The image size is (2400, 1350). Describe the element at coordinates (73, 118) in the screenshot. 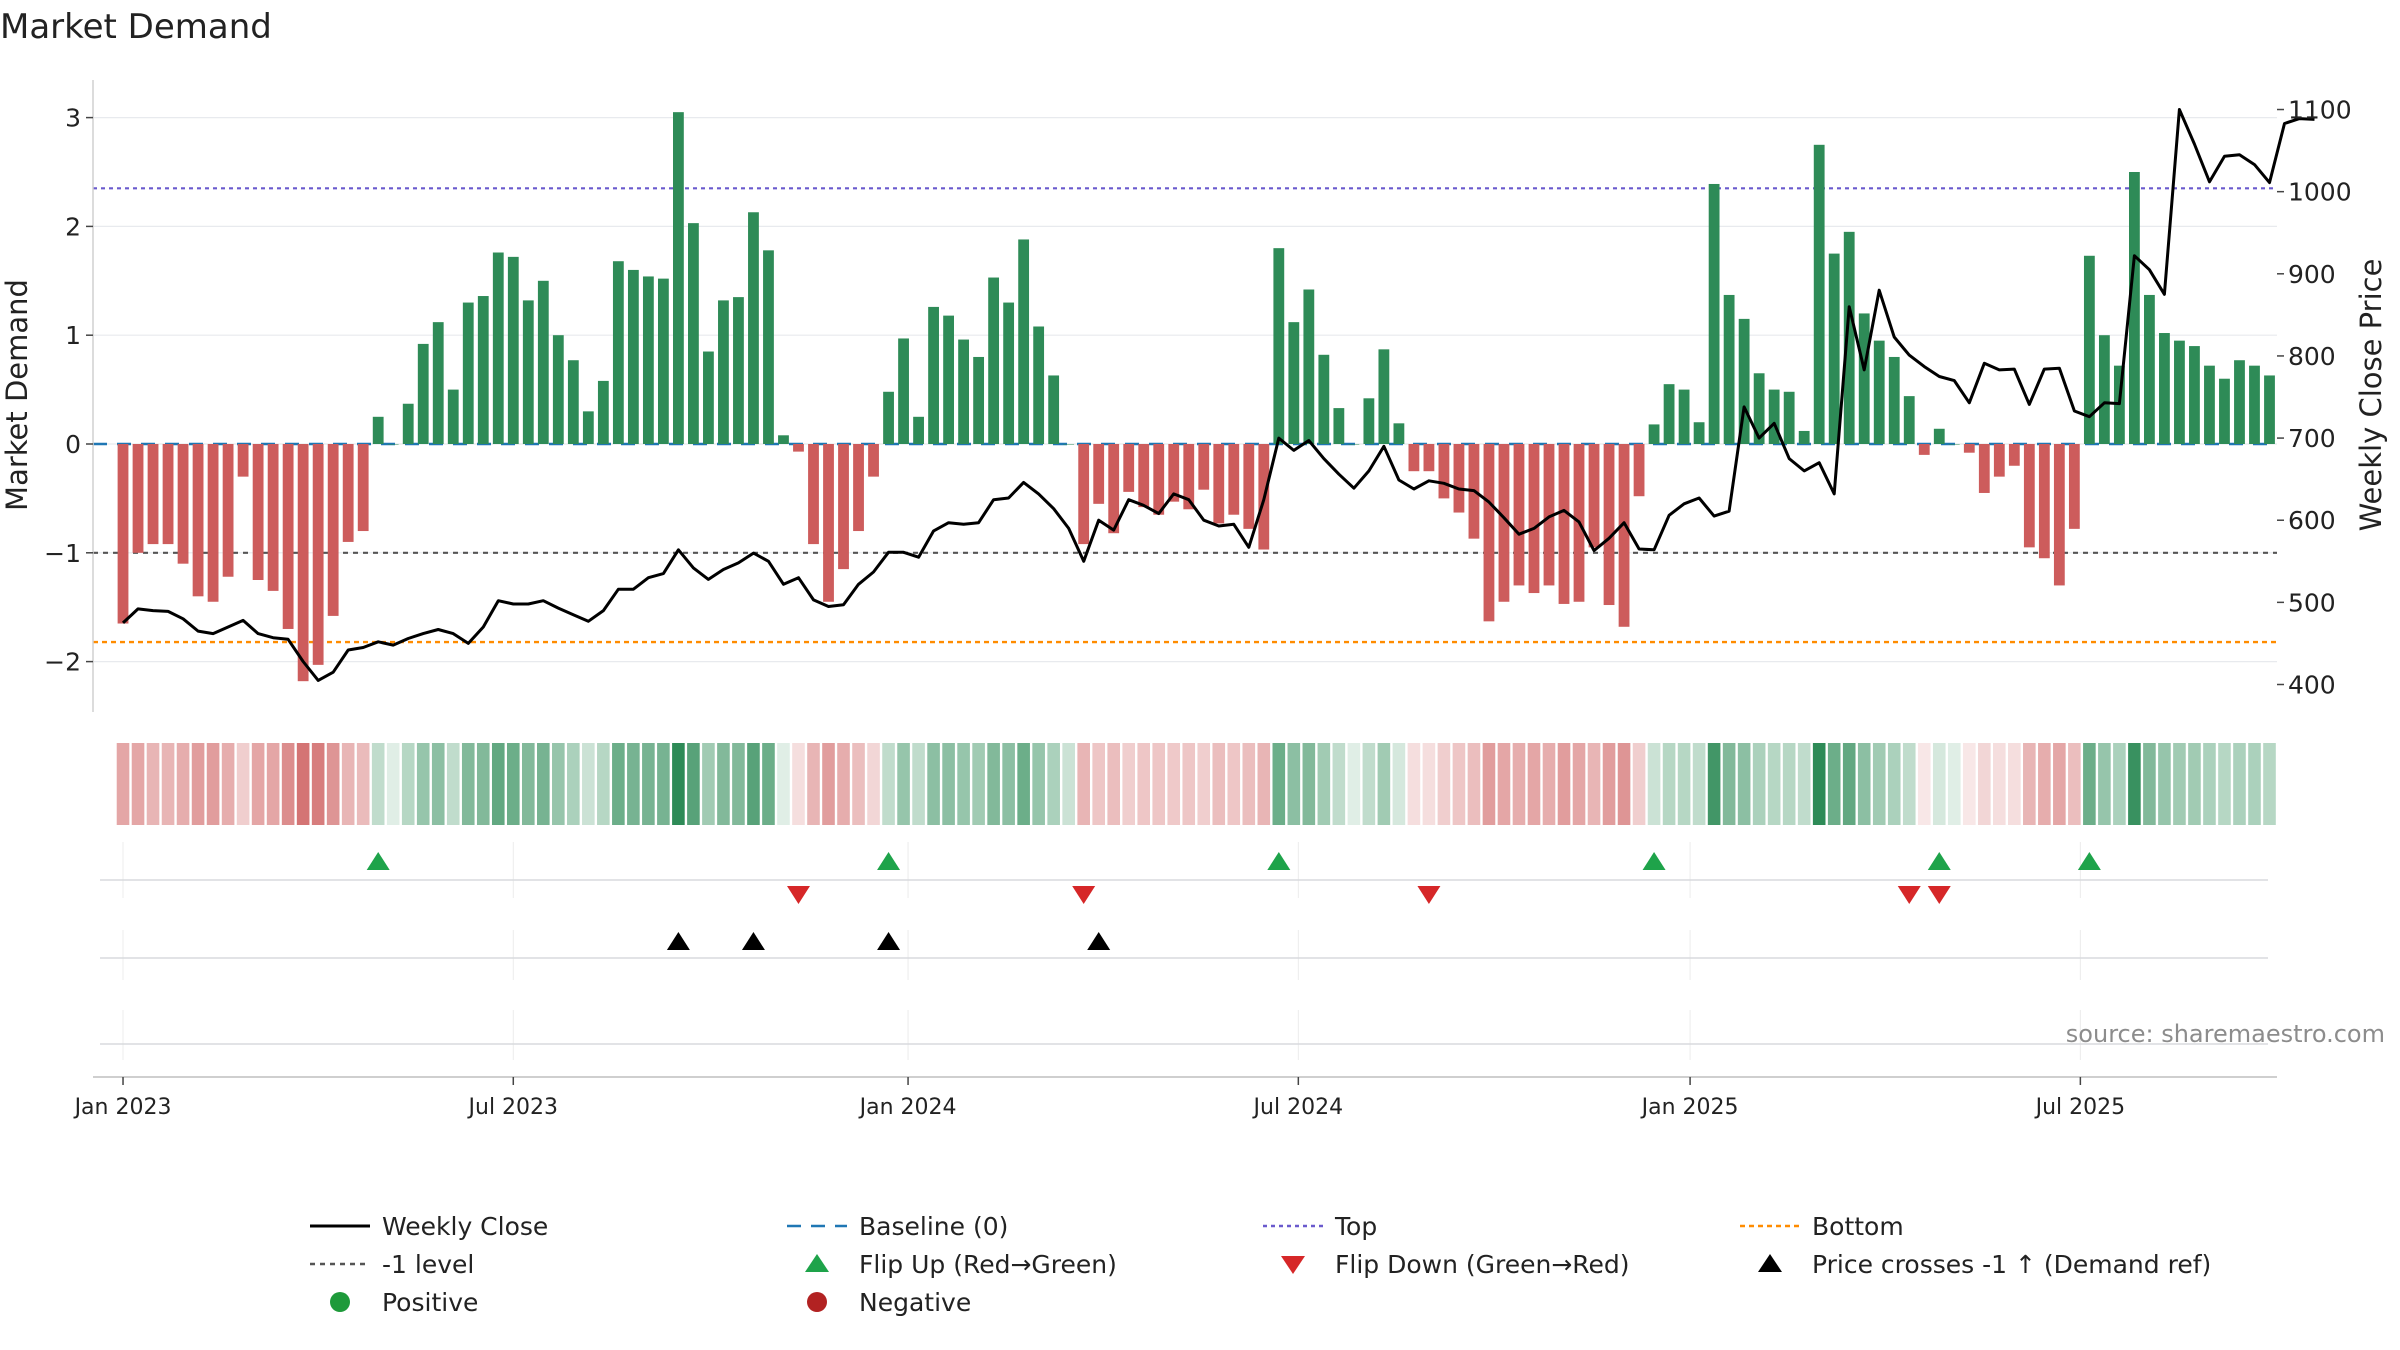

I see `y-tick-label-left: 3` at that location.